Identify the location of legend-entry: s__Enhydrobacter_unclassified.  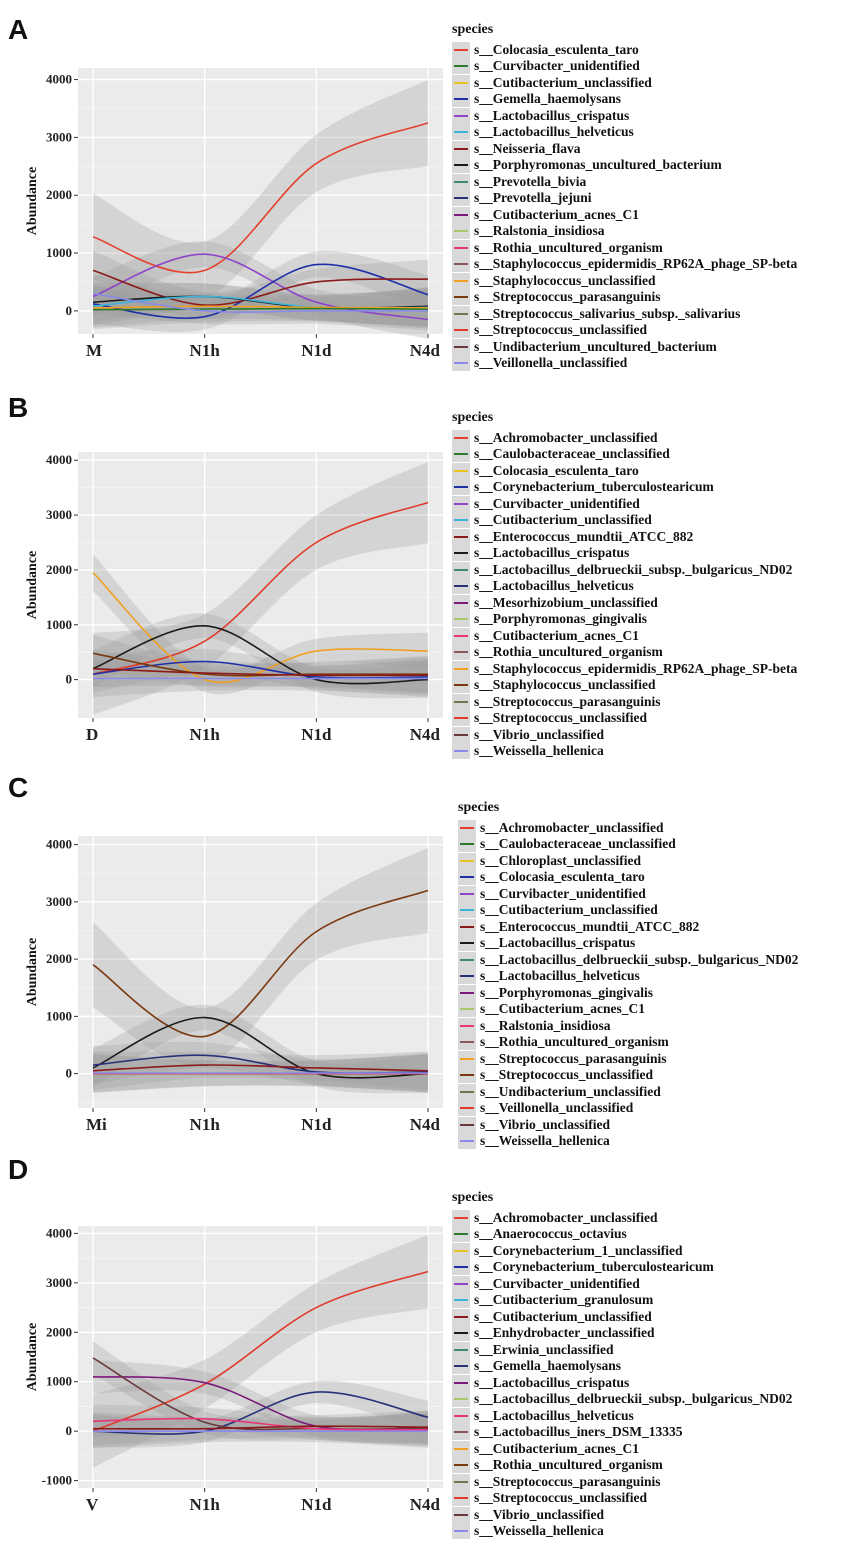
(622, 1333).